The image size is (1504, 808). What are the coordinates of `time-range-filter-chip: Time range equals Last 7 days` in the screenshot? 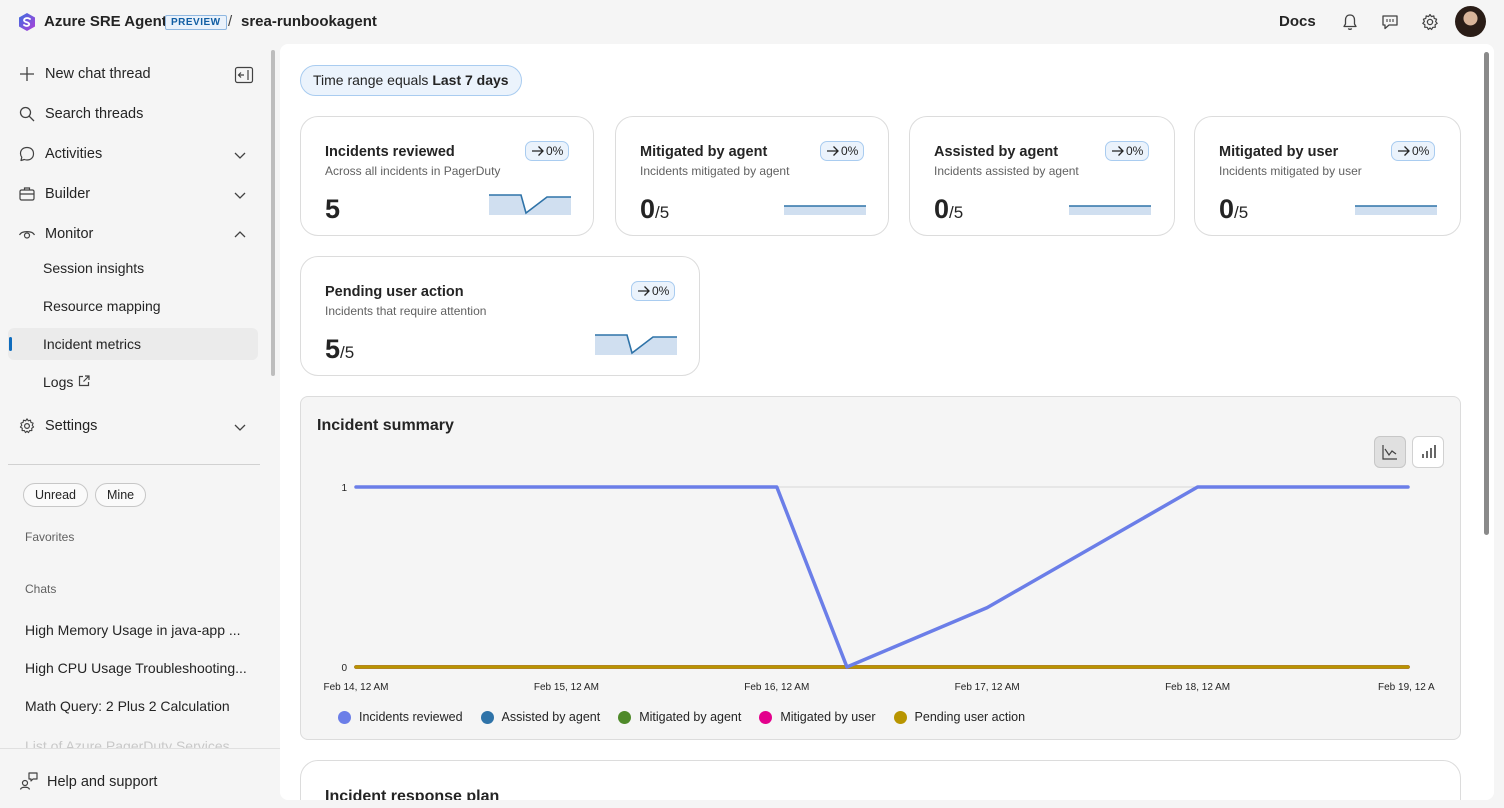 It's located at (411, 80).